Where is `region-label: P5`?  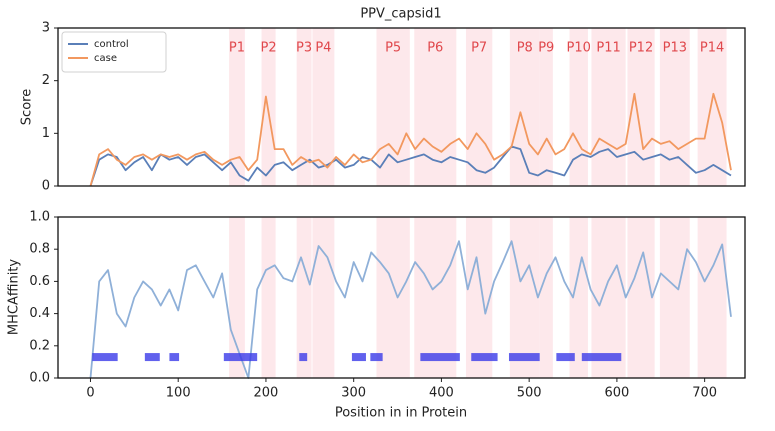 region-label: P5 is located at coordinates (393, 48).